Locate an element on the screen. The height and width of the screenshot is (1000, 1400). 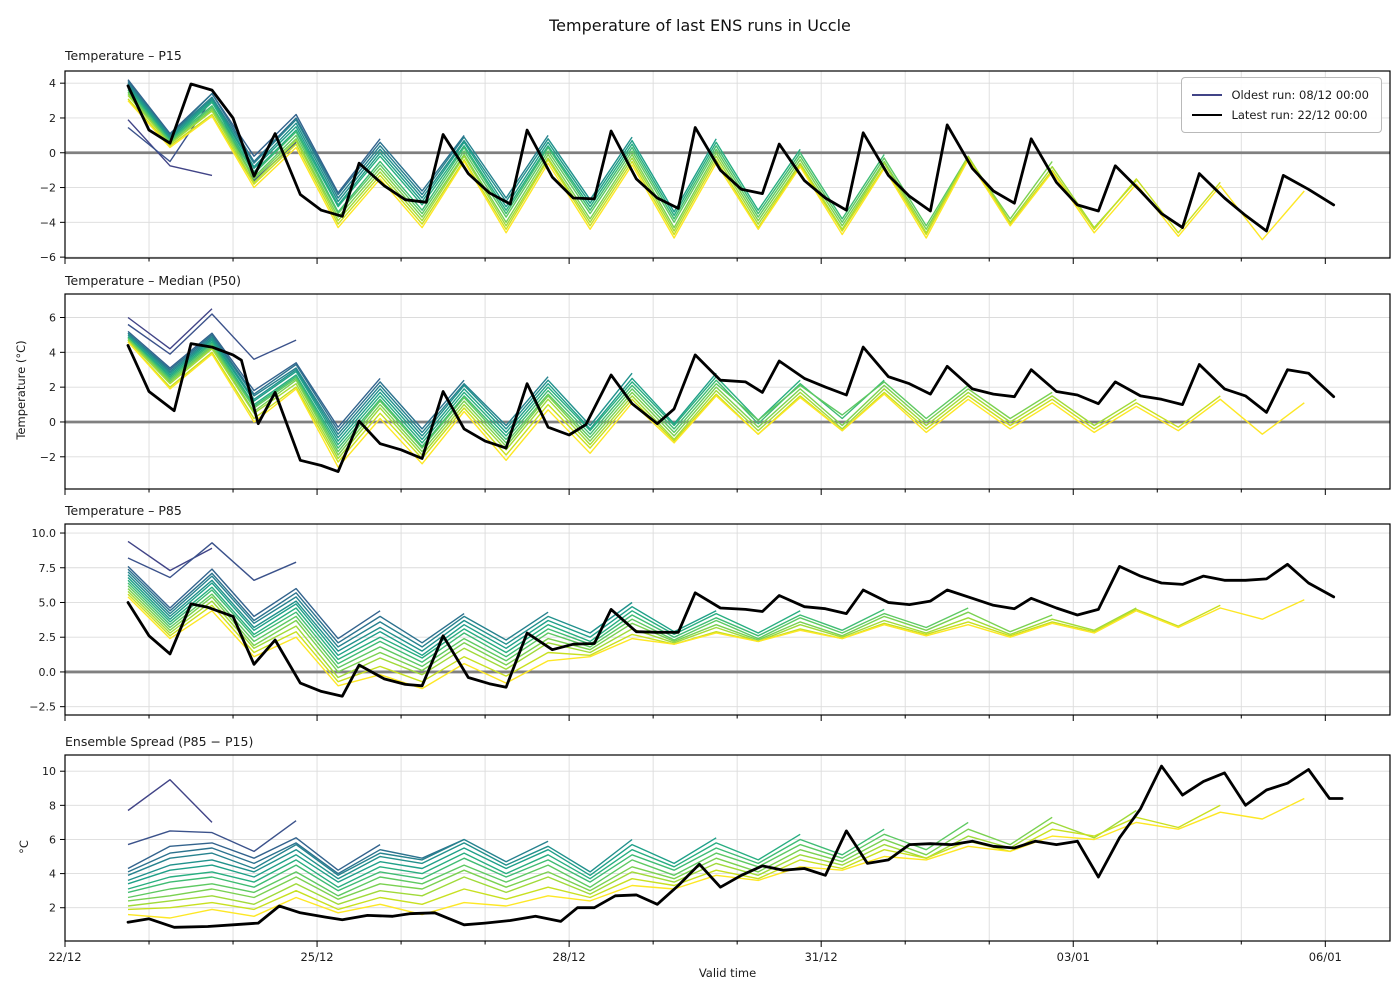
y-tick-label: 8 is located at coordinates (52, 805).